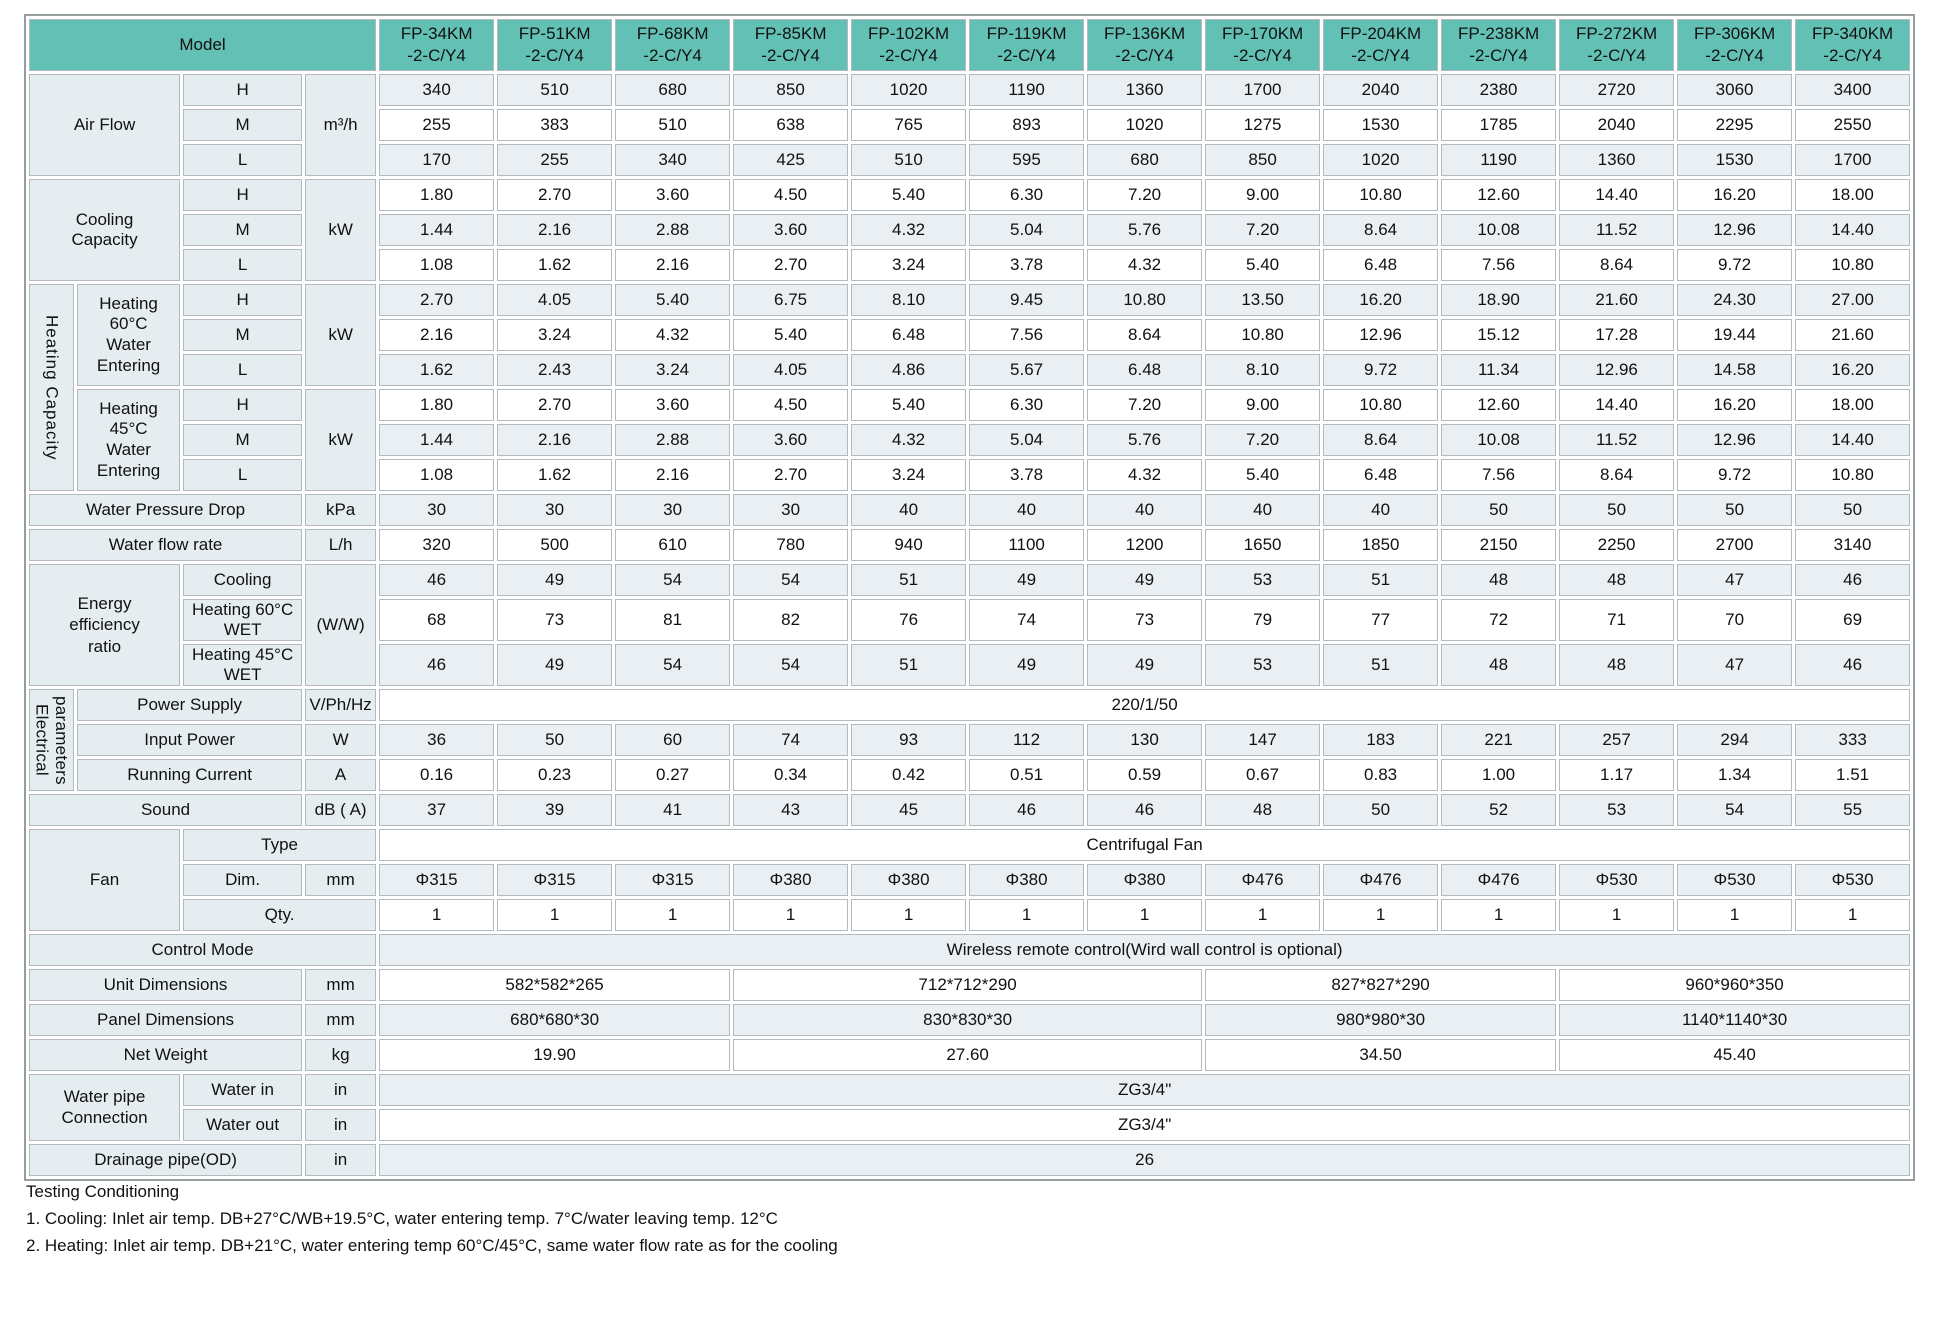 This screenshot has height=1320, width=1942. What do you see at coordinates (1735, 1020) in the screenshot?
I see `panel-dimensions-group4: 1140*1140*30` at bounding box center [1735, 1020].